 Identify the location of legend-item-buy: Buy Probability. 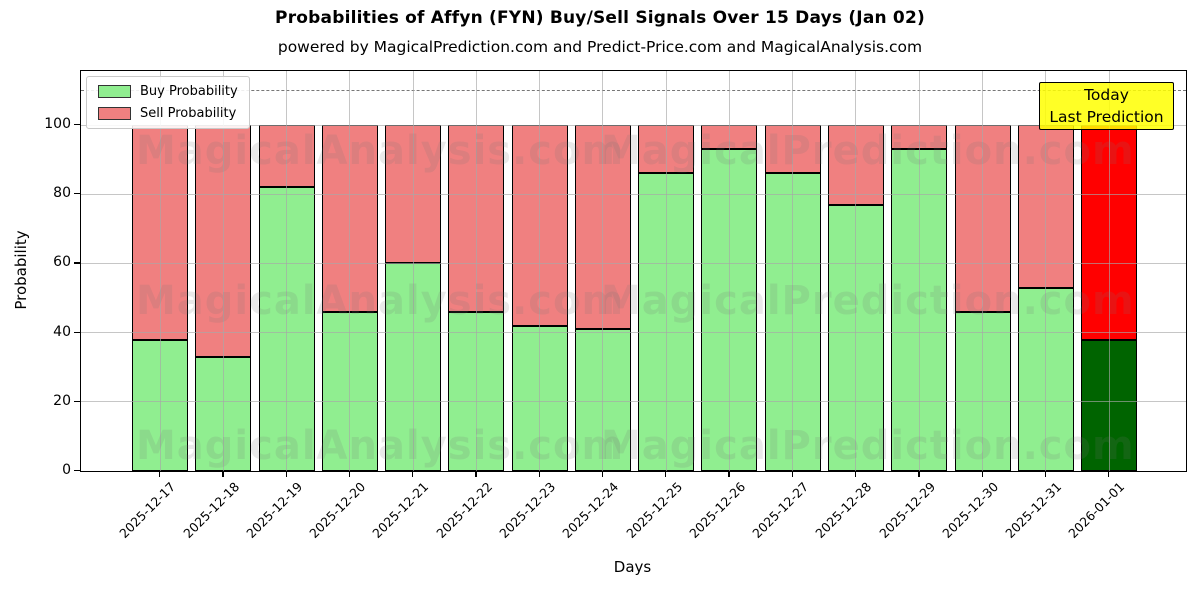
(168, 91).